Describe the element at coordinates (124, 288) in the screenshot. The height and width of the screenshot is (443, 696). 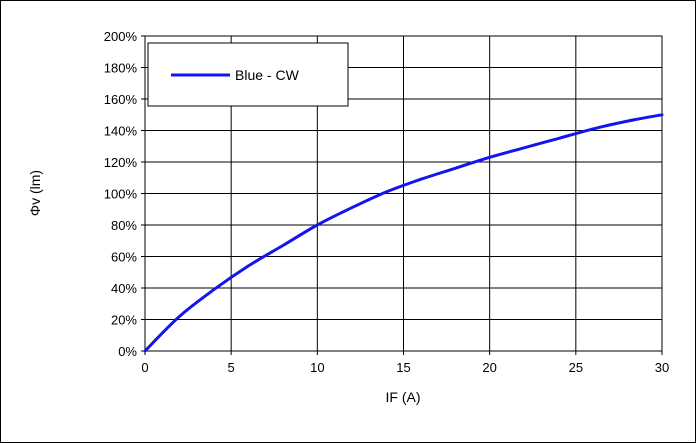
I see `y-tick-label: 40%` at that location.